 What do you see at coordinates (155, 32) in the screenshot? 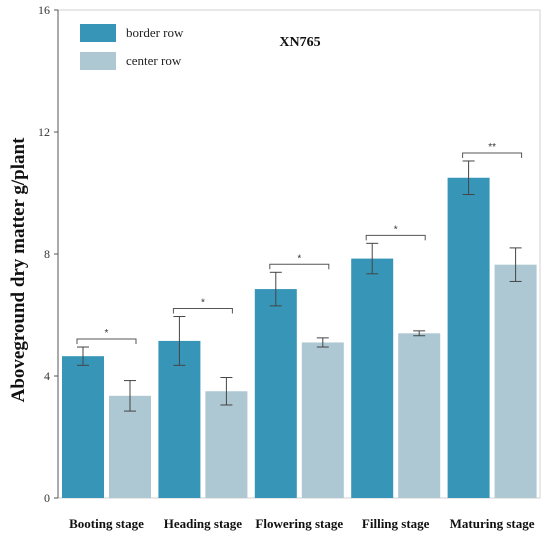
I see `legend-label: border row` at bounding box center [155, 32].